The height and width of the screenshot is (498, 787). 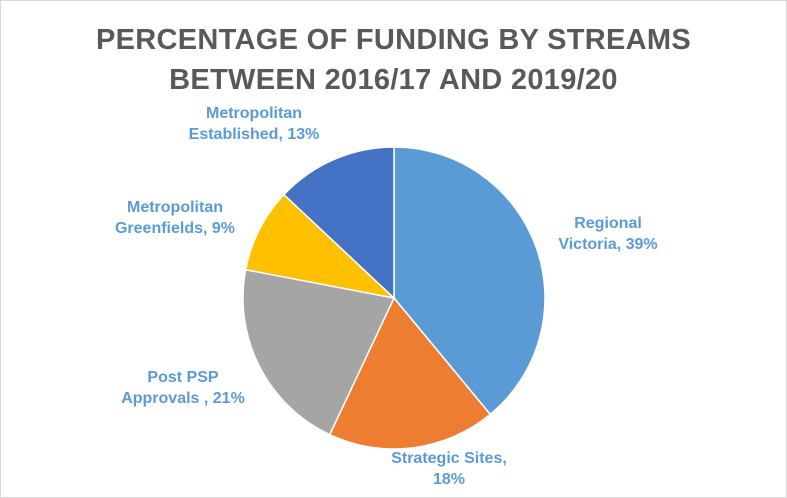 What do you see at coordinates (393, 40) in the screenshot?
I see `chart-title-line-1: PERCENTAGE OF FUNDING BY STREAMS` at bounding box center [393, 40].